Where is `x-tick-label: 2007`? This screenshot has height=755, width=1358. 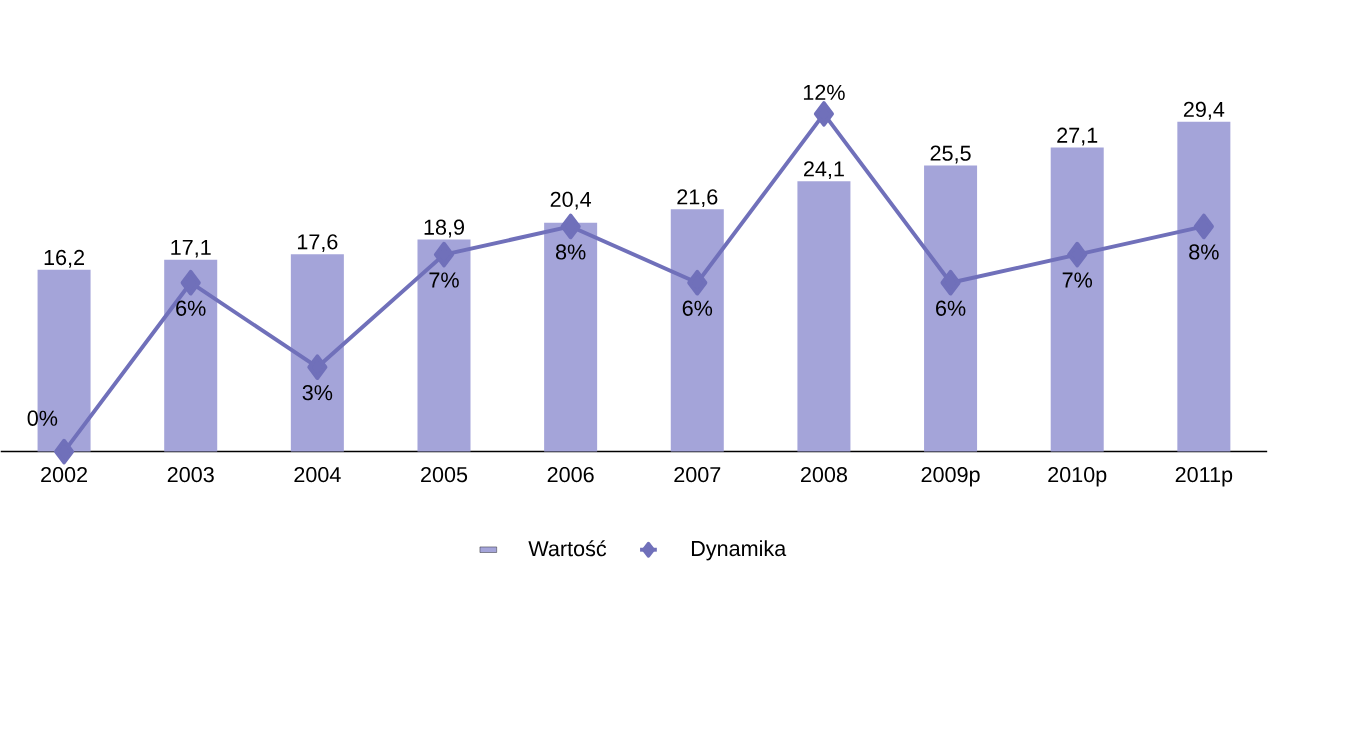 x-tick-label: 2007 is located at coordinates (697, 474).